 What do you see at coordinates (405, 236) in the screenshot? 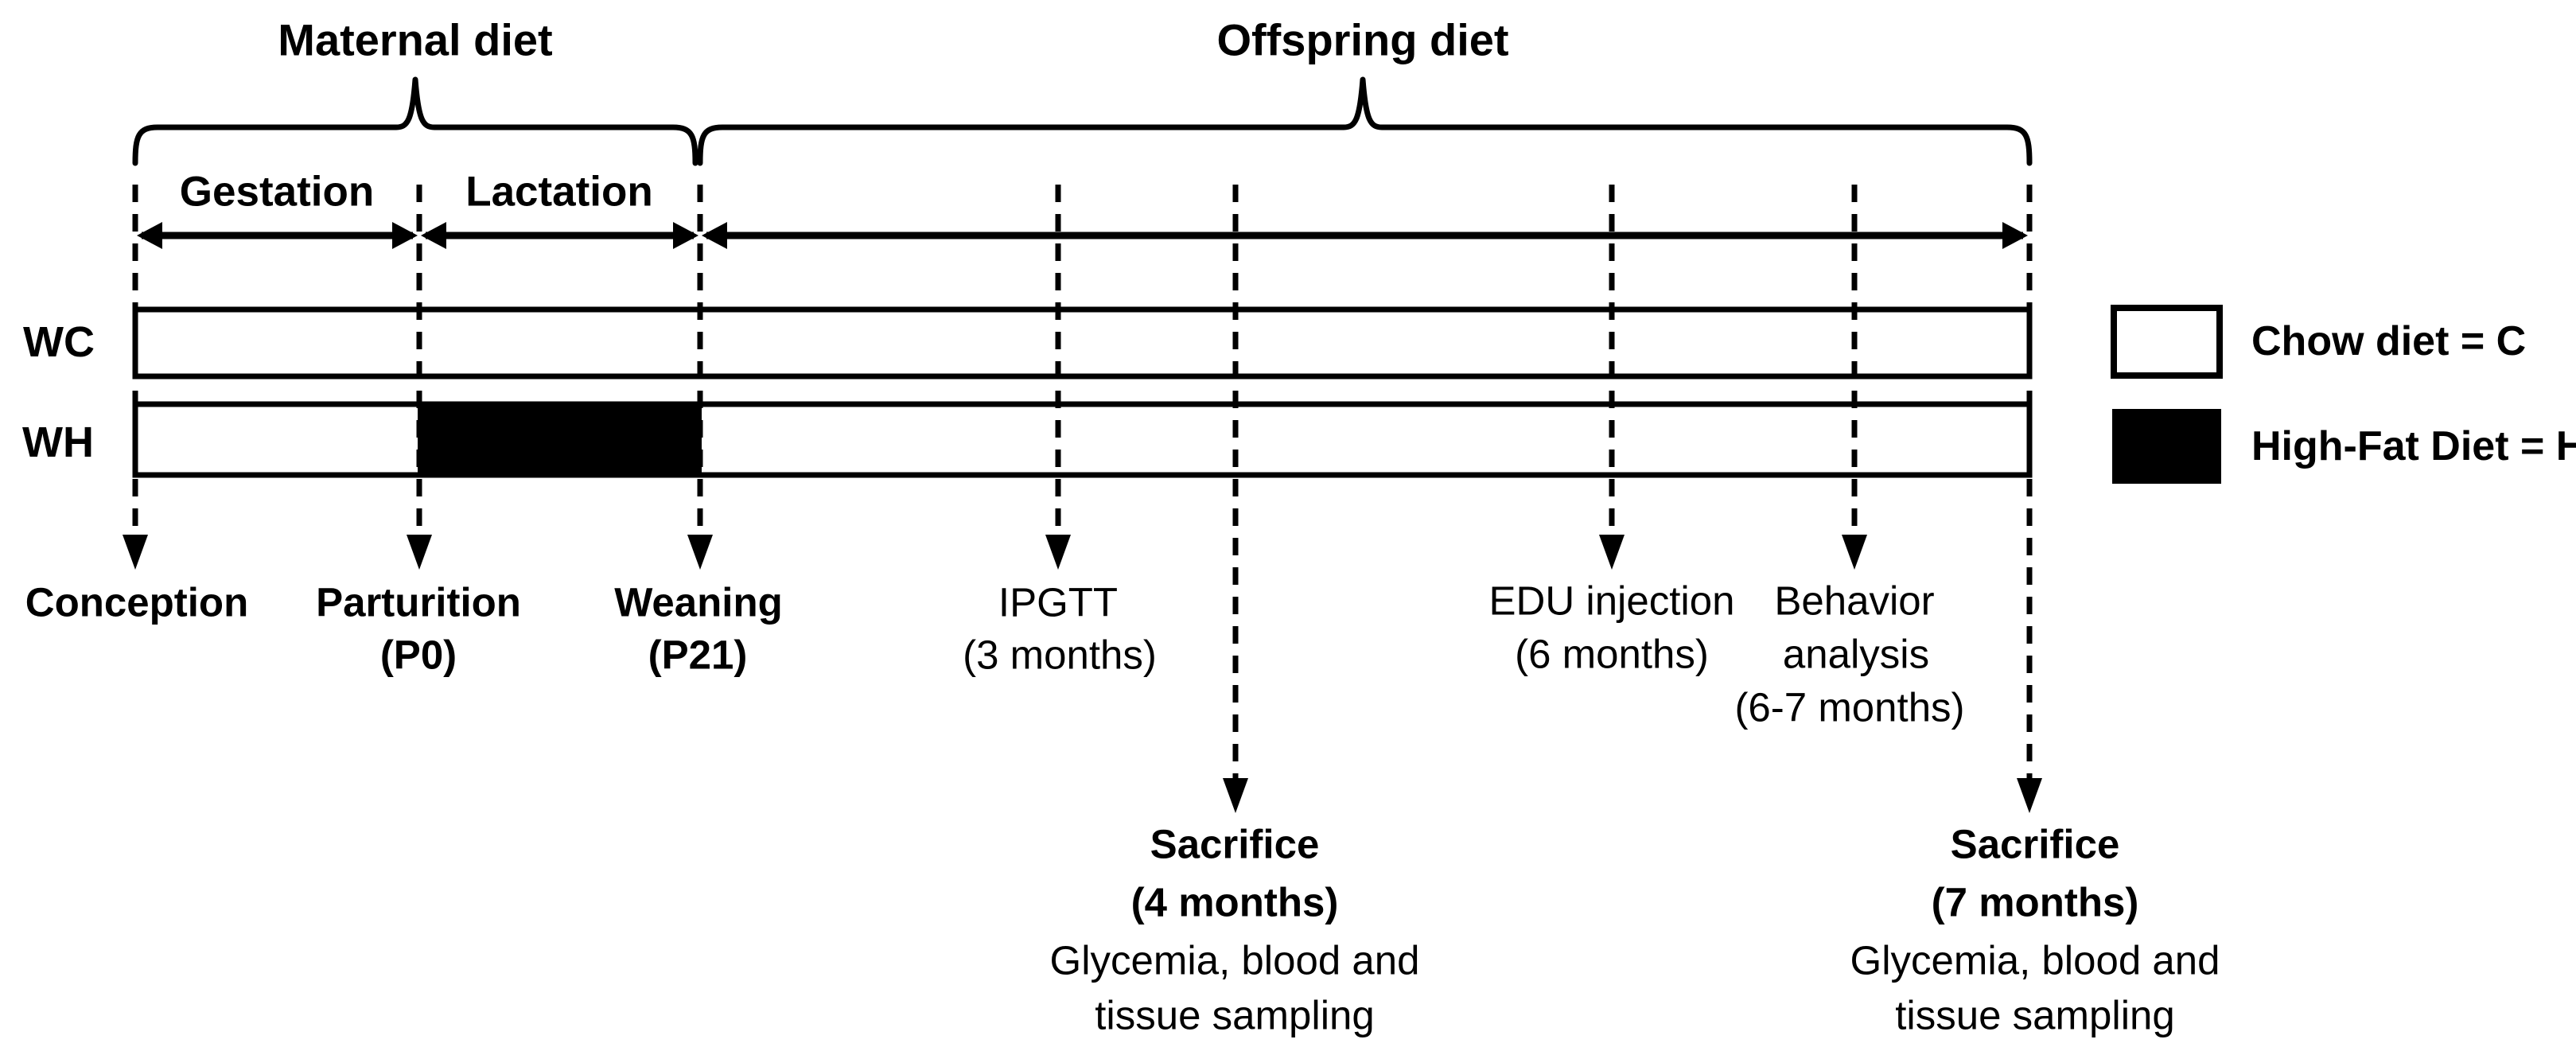
I see `gestation-right-arrow-icon` at bounding box center [405, 236].